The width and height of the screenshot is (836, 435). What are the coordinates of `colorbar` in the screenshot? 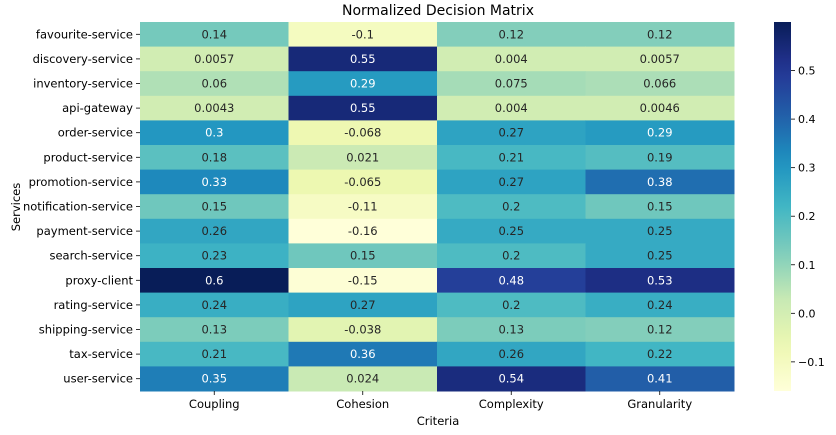 It's located at (782, 206).